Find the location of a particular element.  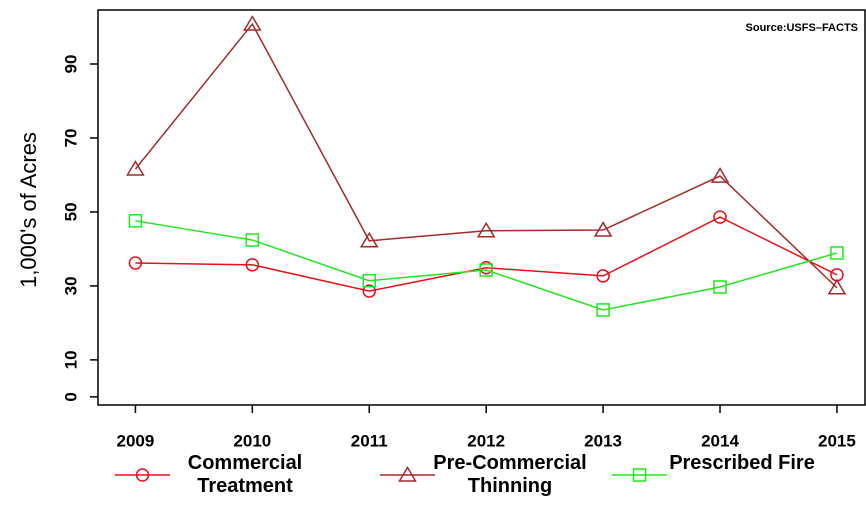

y-tick-label: 0 is located at coordinates (70, 396).